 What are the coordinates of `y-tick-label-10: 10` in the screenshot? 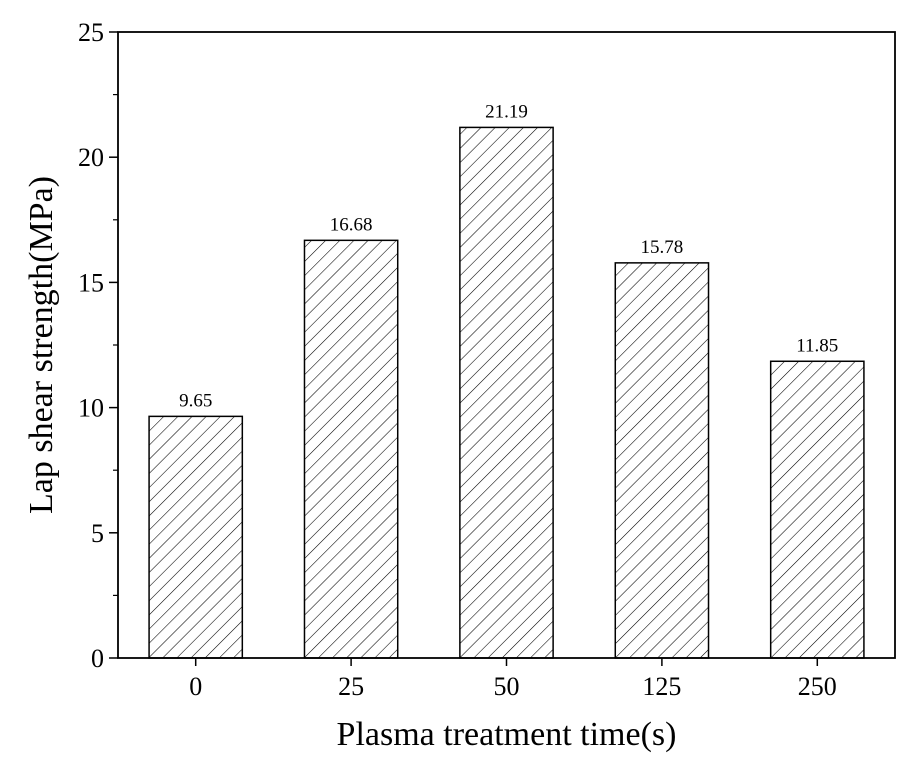 It's located at (91, 408).